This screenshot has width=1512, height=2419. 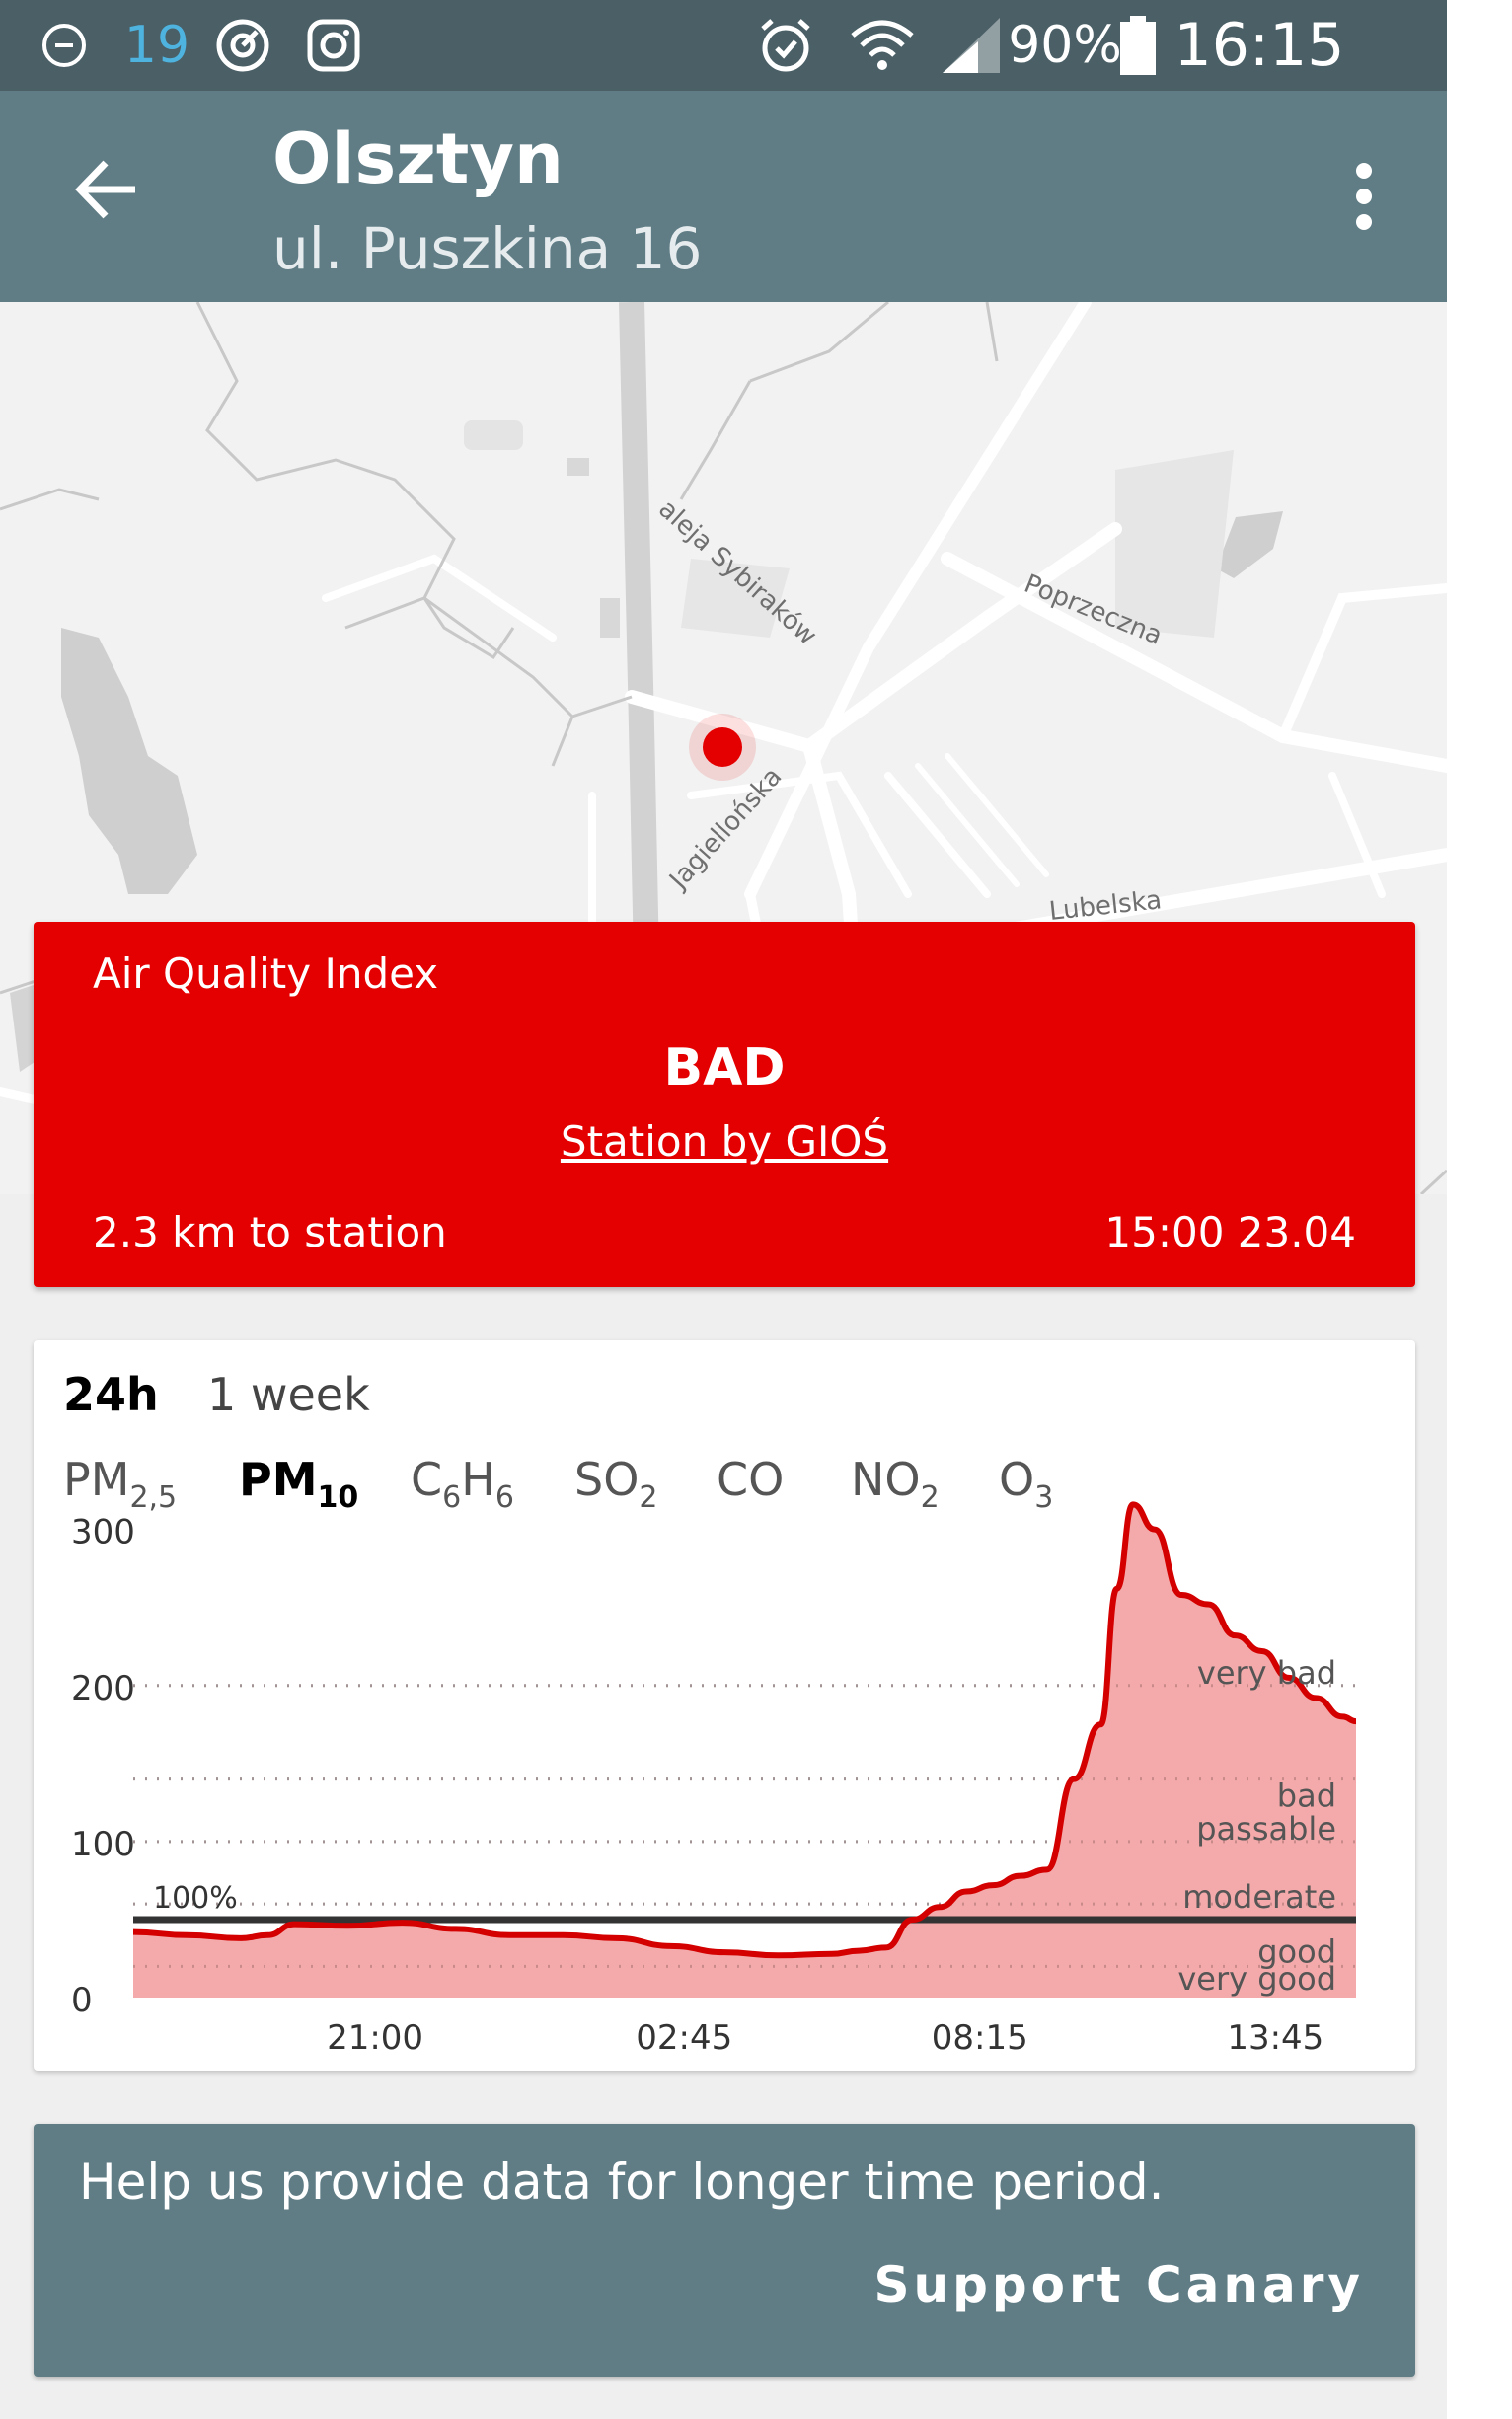 I want to click on instagram-icon, so click(x=333, y=45).